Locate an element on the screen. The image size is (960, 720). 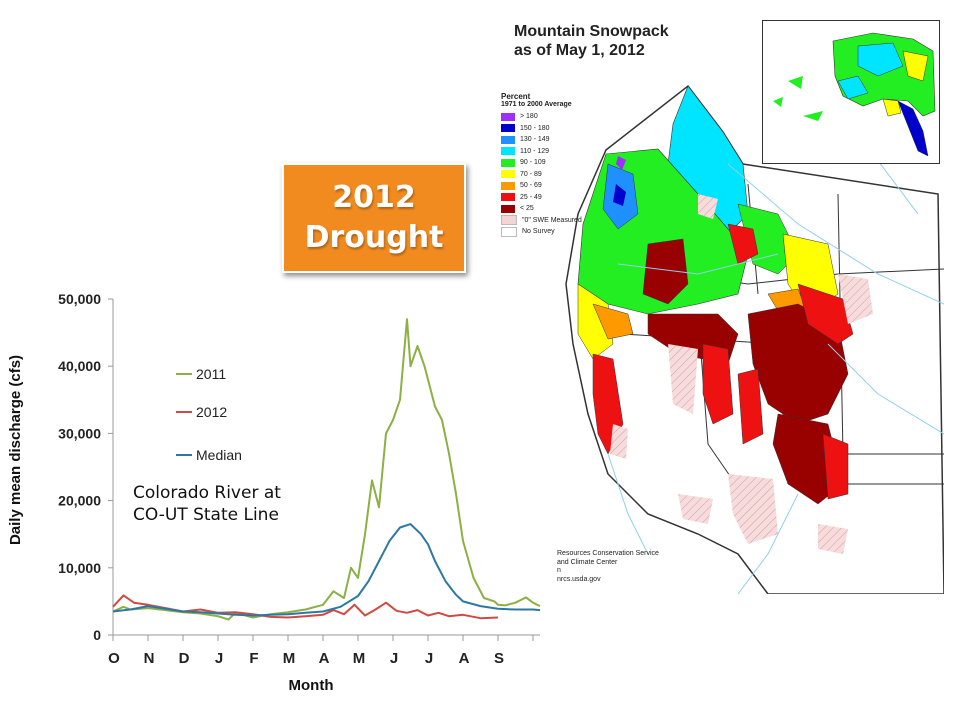
map-legend-item: 50 - 69 is located at coordinates (551, 186).